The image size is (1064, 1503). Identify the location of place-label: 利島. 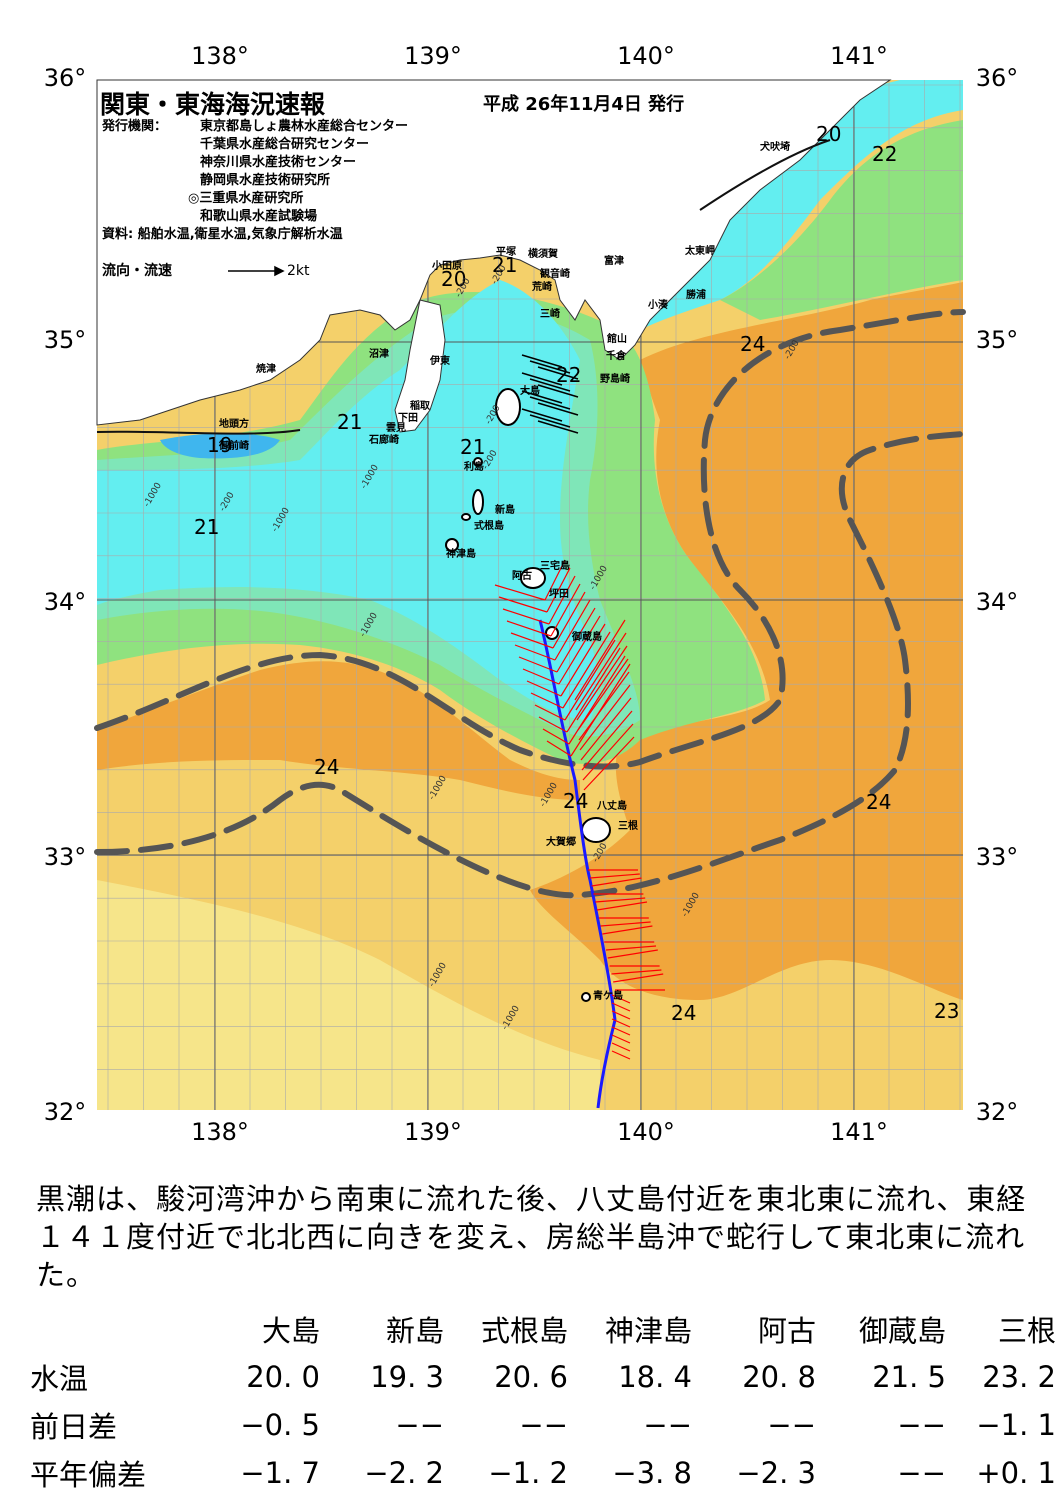
(474, 467).